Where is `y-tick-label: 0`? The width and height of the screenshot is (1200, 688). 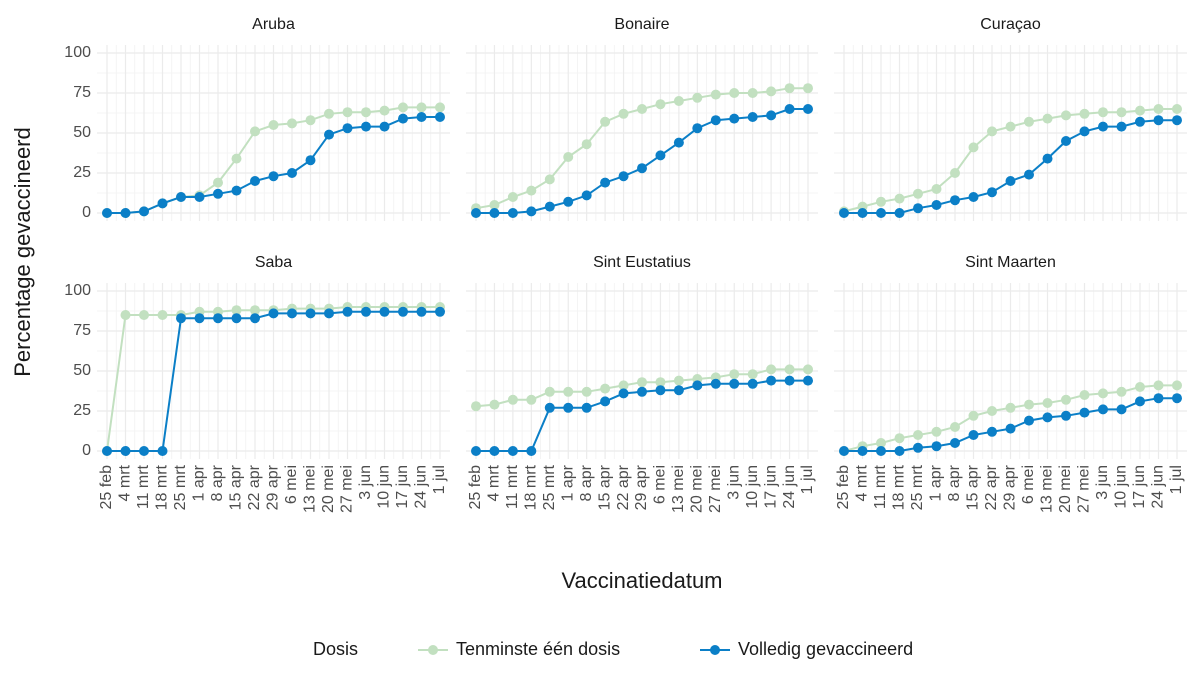 y-tick-label: 0 is located at coordinates (86, 450).